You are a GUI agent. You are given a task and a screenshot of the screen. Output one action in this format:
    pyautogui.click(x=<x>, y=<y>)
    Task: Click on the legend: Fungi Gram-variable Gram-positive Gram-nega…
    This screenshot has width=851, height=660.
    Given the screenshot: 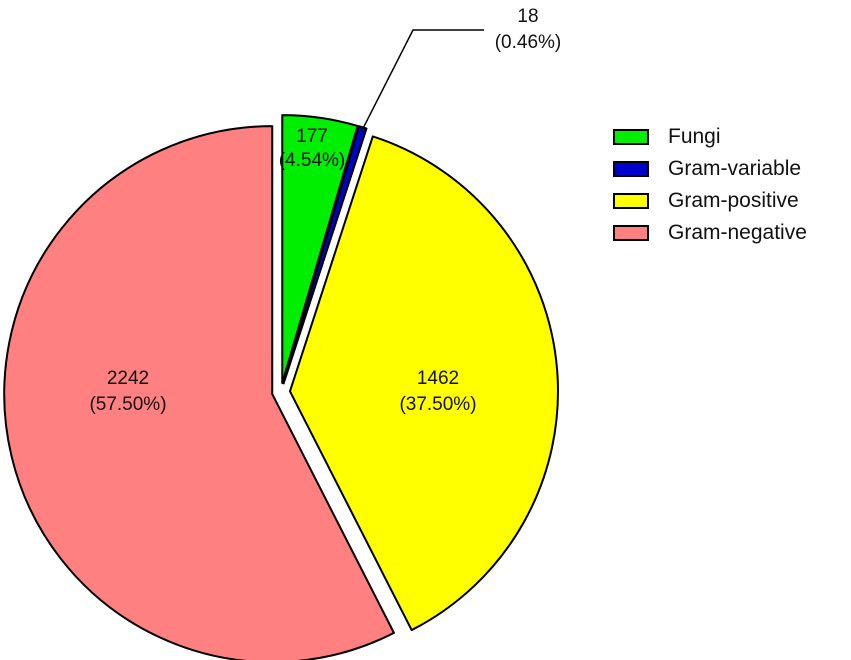 What is the action you would take?
    pyautogui.click(x=710, y=184)
    